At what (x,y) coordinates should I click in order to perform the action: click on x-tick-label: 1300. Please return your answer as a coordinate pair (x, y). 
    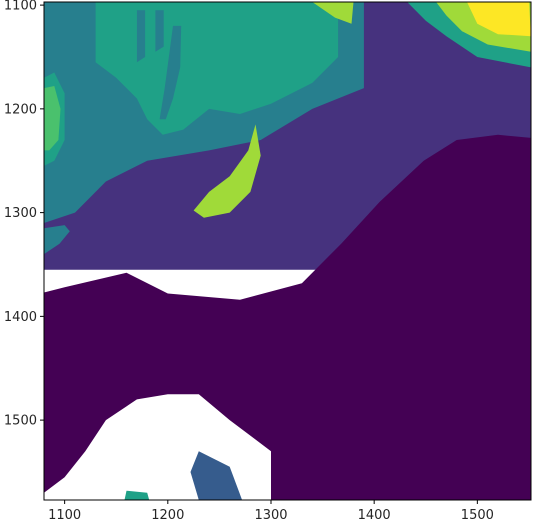
    Looking at the image, I should click on (270, 515).